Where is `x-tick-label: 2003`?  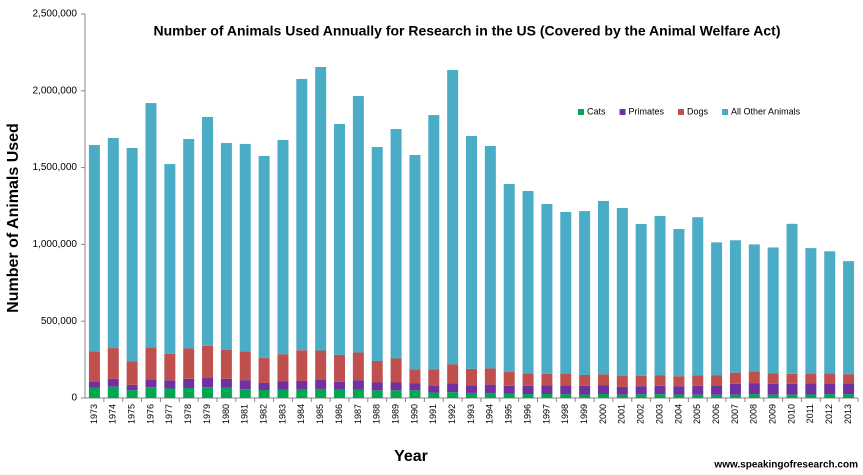
x-tick-label: 2003 is located at coordinates (659, 414).